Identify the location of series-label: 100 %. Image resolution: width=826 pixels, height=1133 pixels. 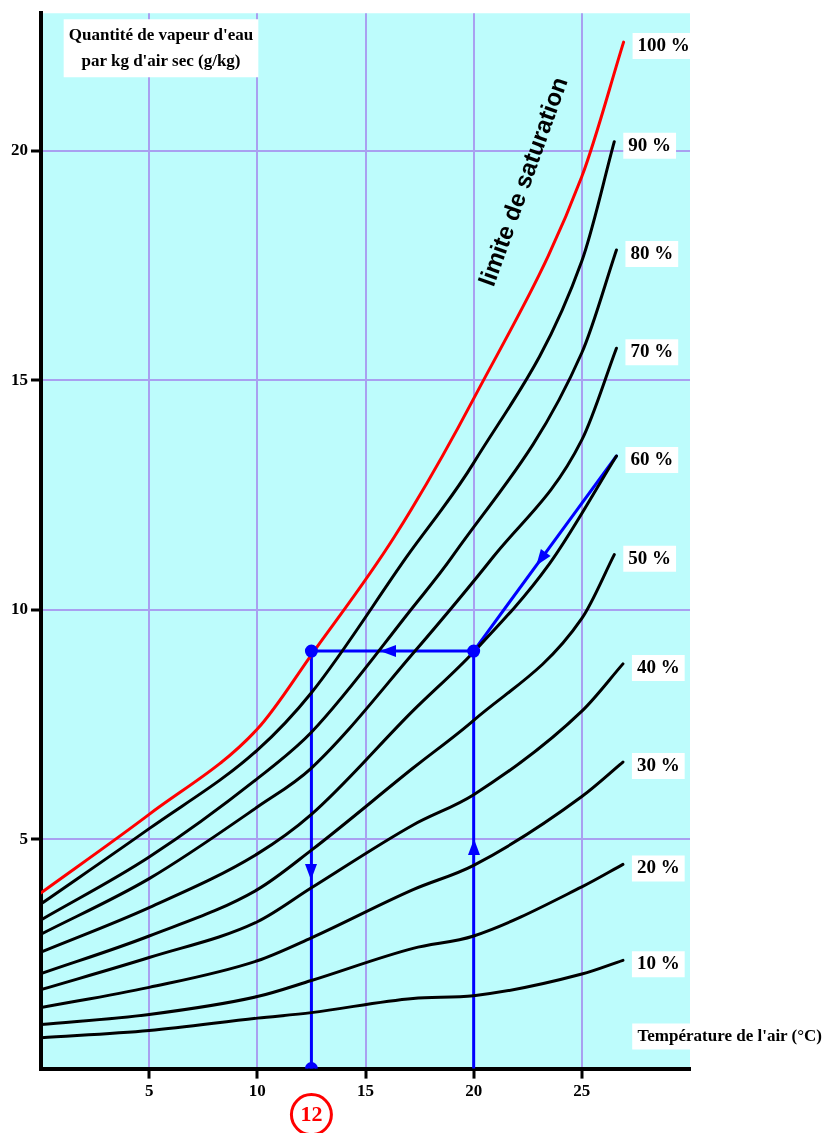
(663, 45).